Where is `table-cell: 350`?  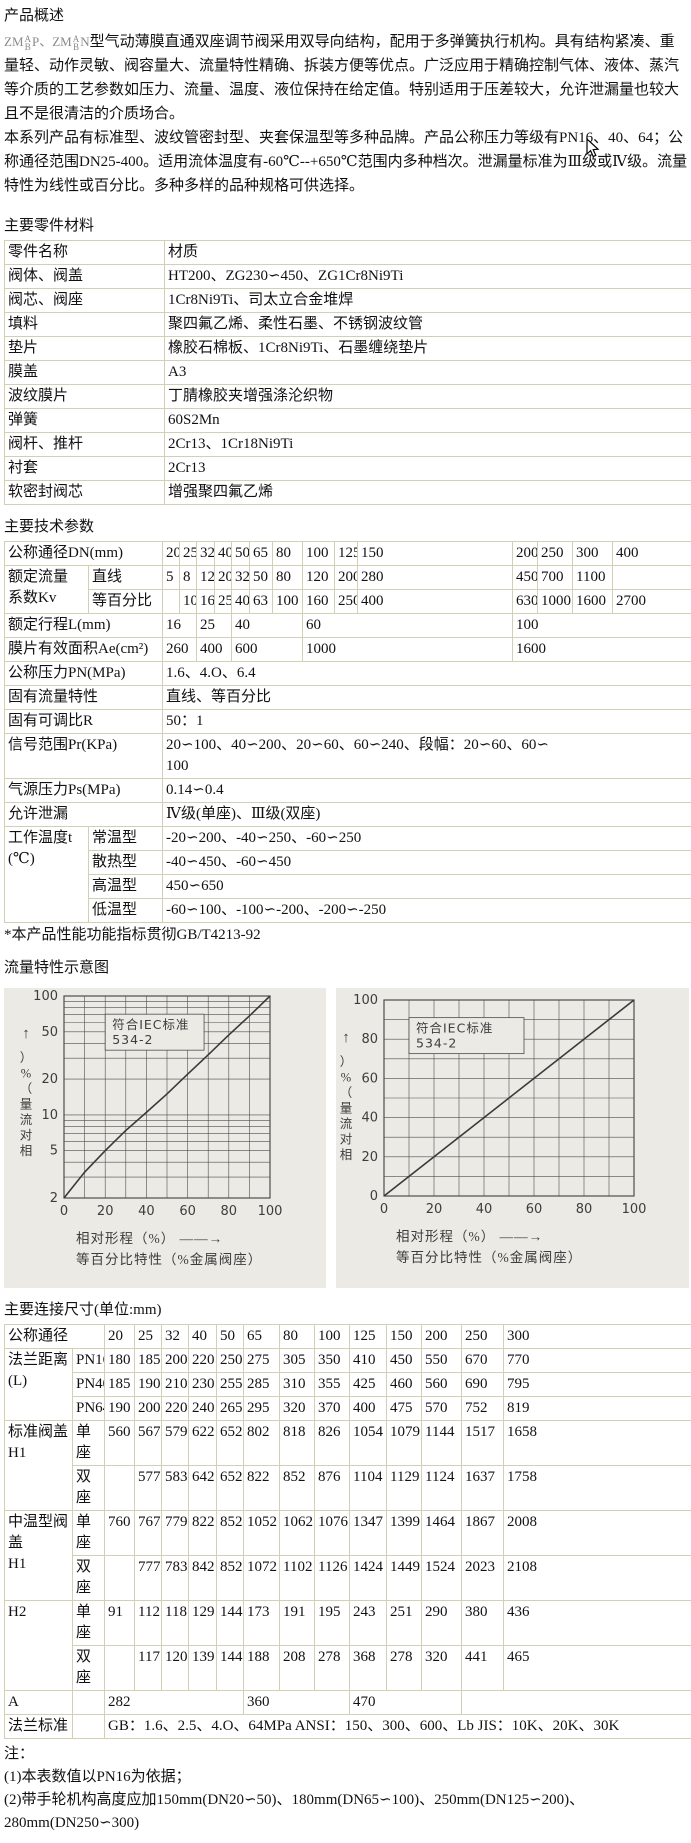
table-cell: 350 is located at coordinates (332, 1361).